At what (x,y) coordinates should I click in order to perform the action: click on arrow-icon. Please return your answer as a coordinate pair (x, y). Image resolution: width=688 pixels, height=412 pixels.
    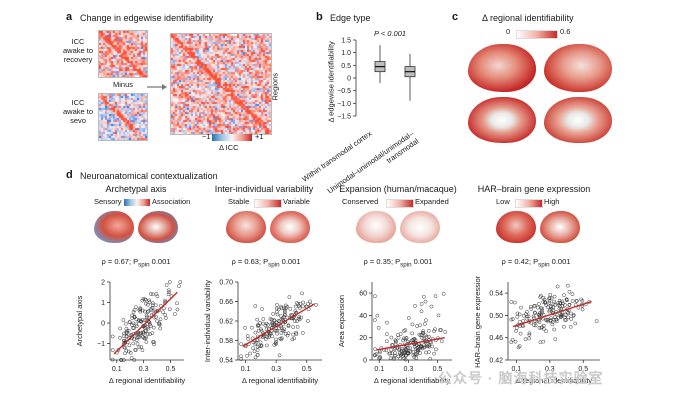
    Looking at the image, I should click on (157, 87).